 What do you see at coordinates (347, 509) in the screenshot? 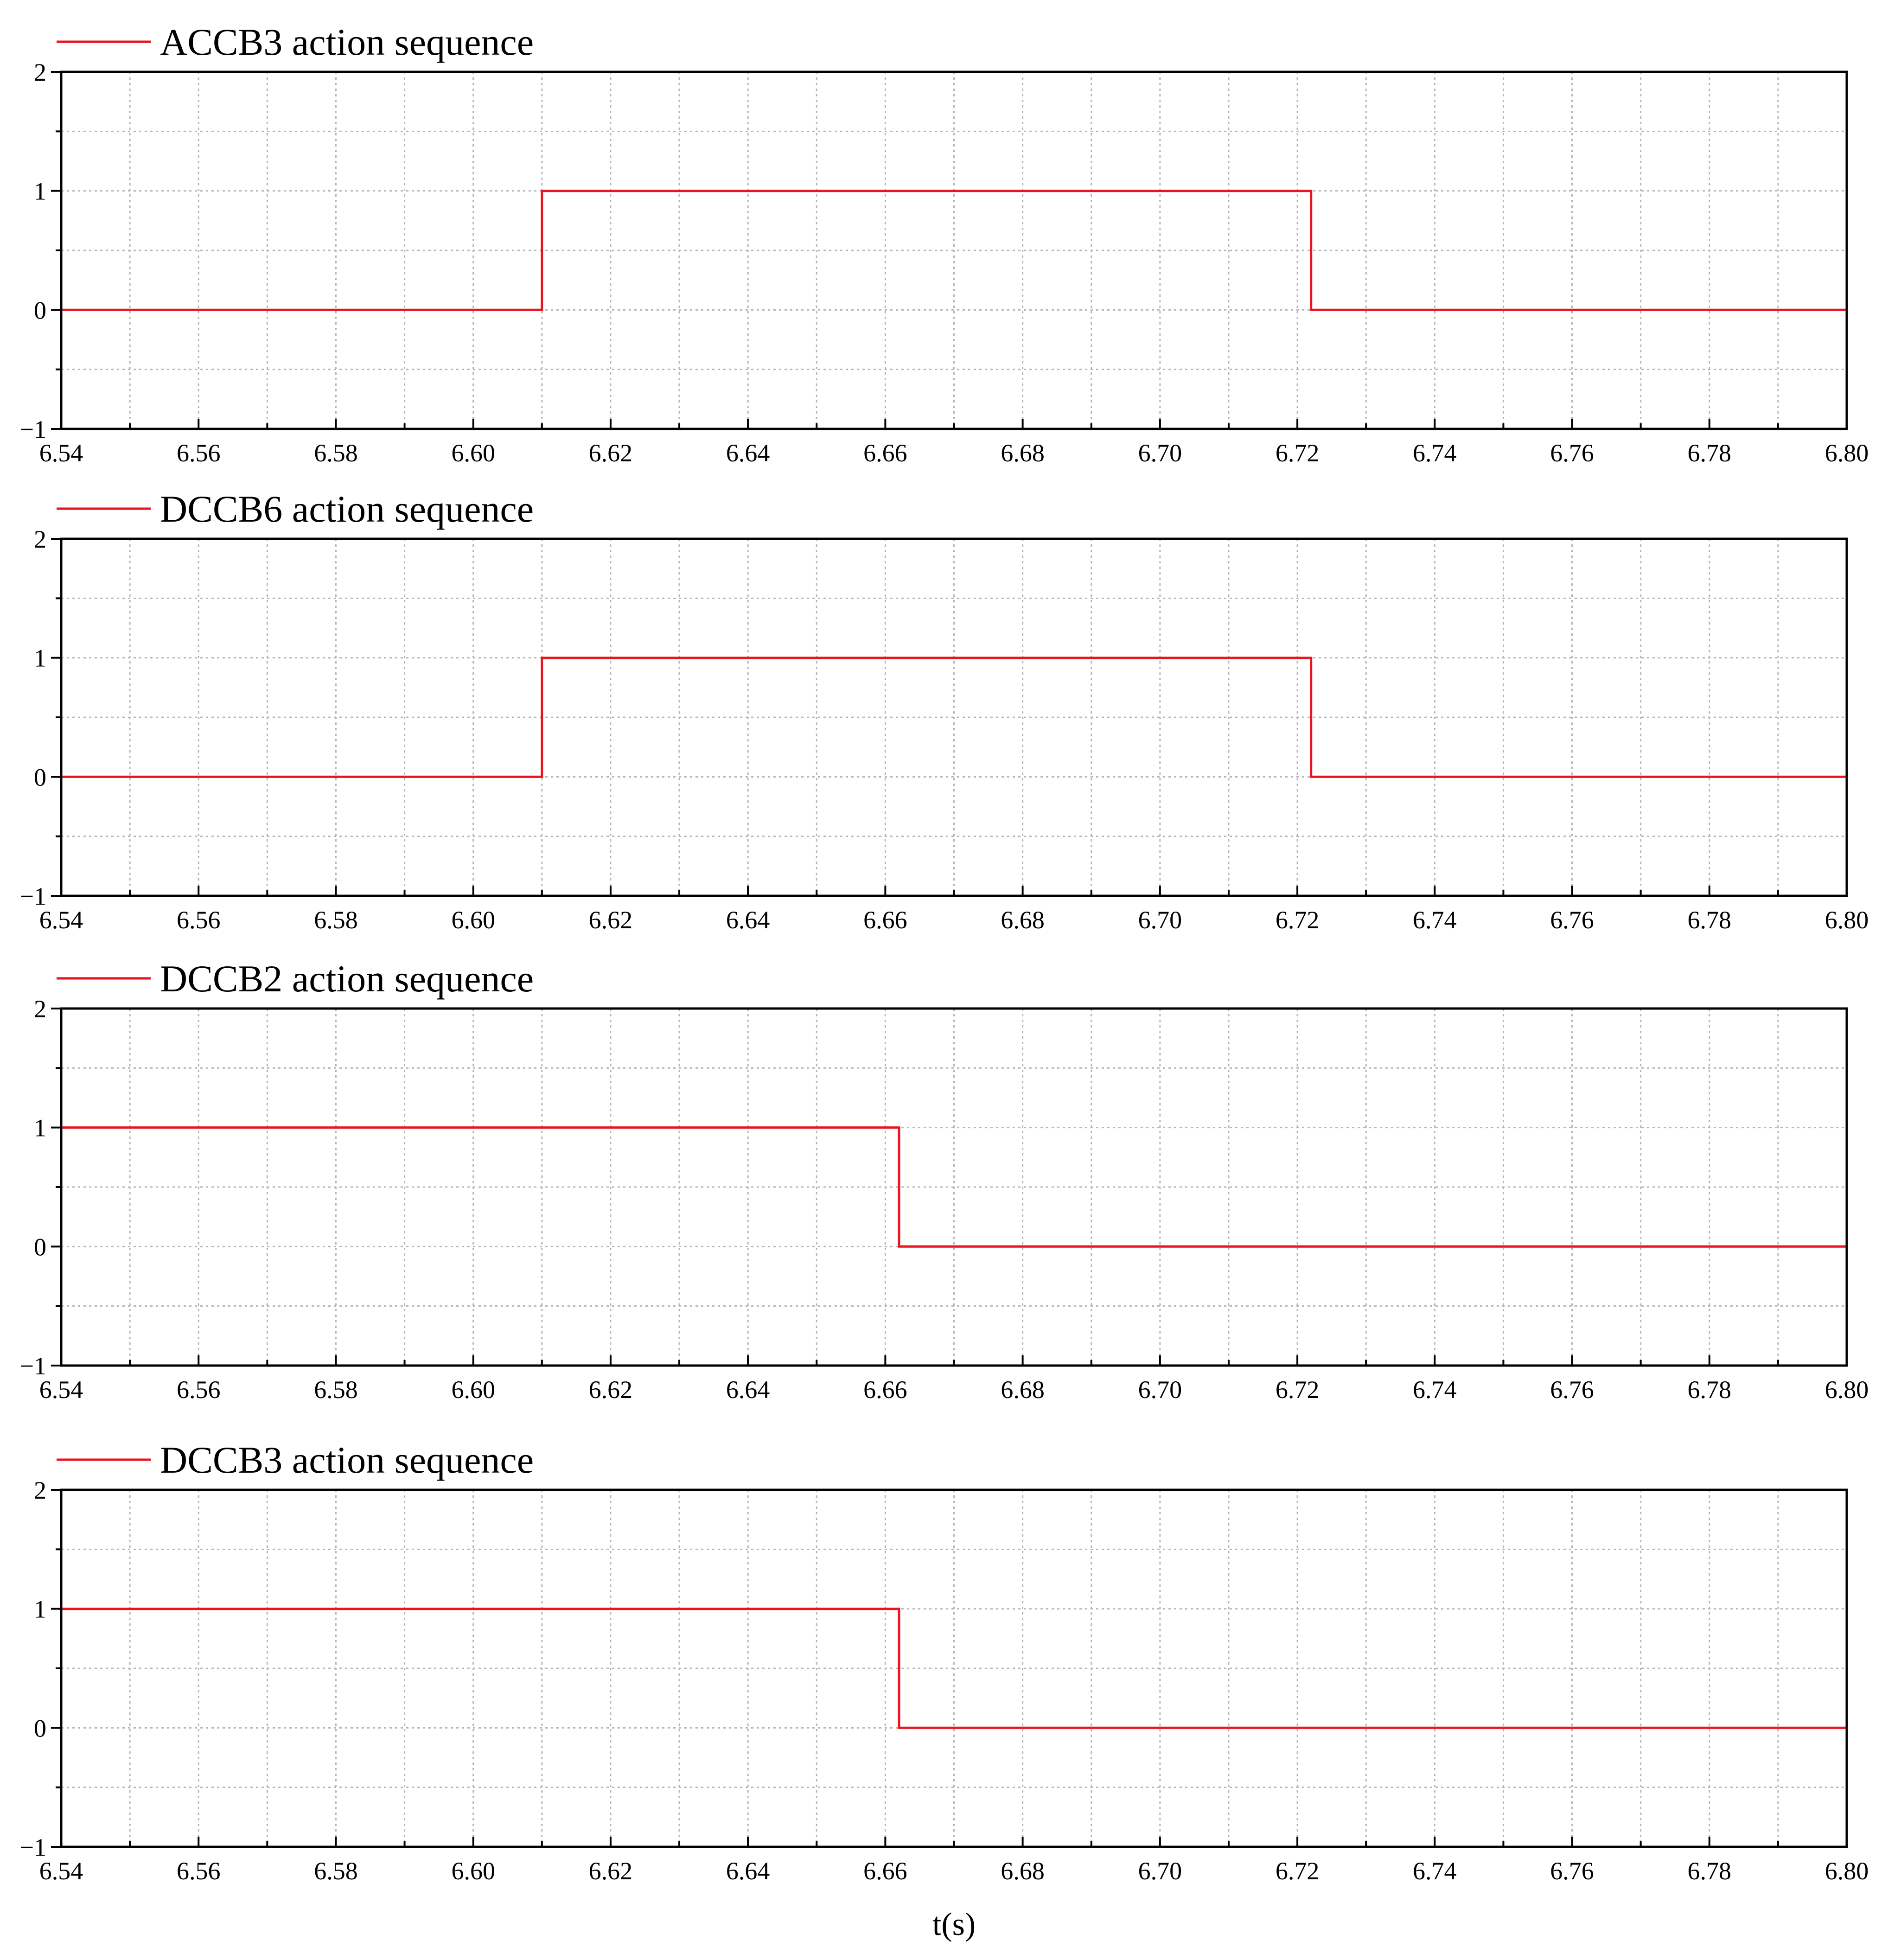
I see `legend-label: DCCB6 action sequence` at bounding box center [347, 509].